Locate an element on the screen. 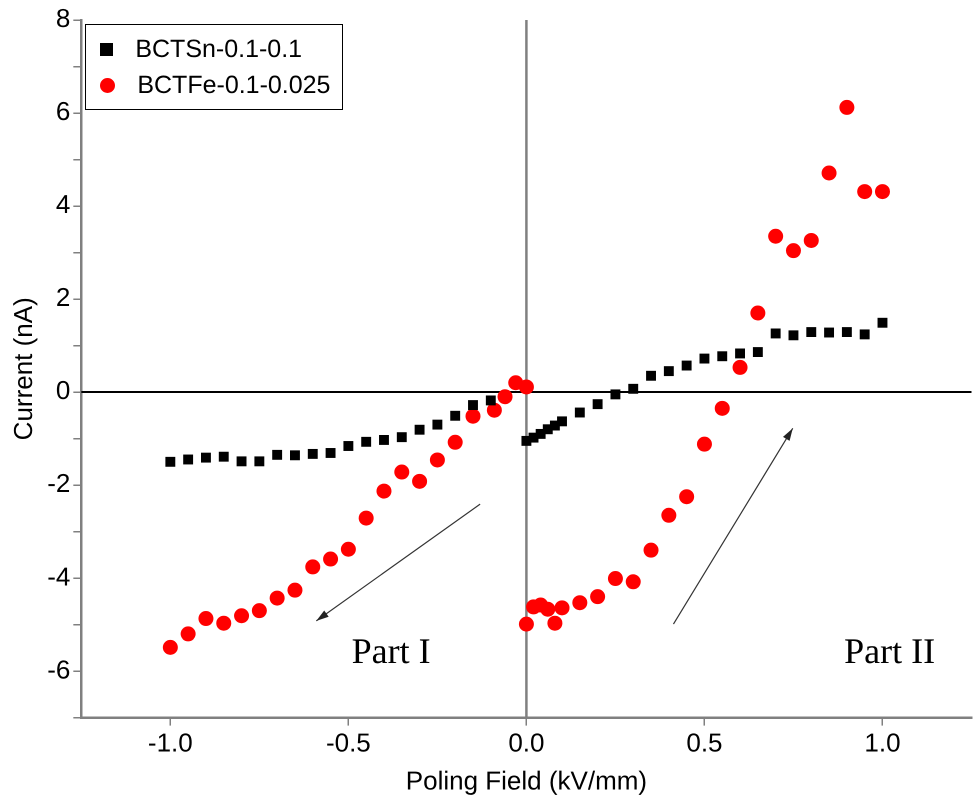 This screenshot has height=812, width=979. y-tick-label: 8 is located at coordinates (63, 18).